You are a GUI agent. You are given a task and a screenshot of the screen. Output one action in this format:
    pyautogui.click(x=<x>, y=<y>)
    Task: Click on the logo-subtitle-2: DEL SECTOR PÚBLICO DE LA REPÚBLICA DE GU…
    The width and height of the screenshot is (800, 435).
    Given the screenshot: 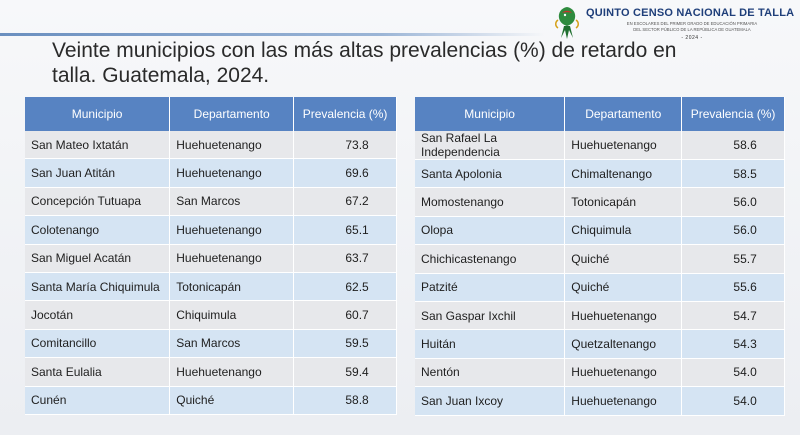 What is the action you would take?
    pyautogui.click(x=692, y=29)
    